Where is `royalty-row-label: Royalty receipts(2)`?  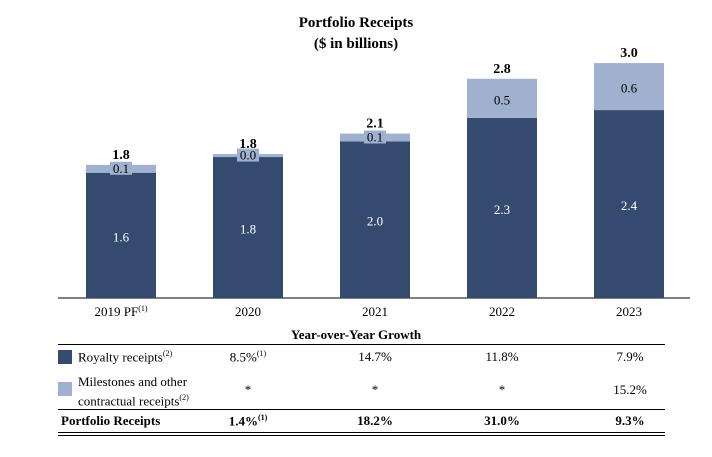 royalty-row-label: Royalty receipts(2) is located at coordinates (125, 357).